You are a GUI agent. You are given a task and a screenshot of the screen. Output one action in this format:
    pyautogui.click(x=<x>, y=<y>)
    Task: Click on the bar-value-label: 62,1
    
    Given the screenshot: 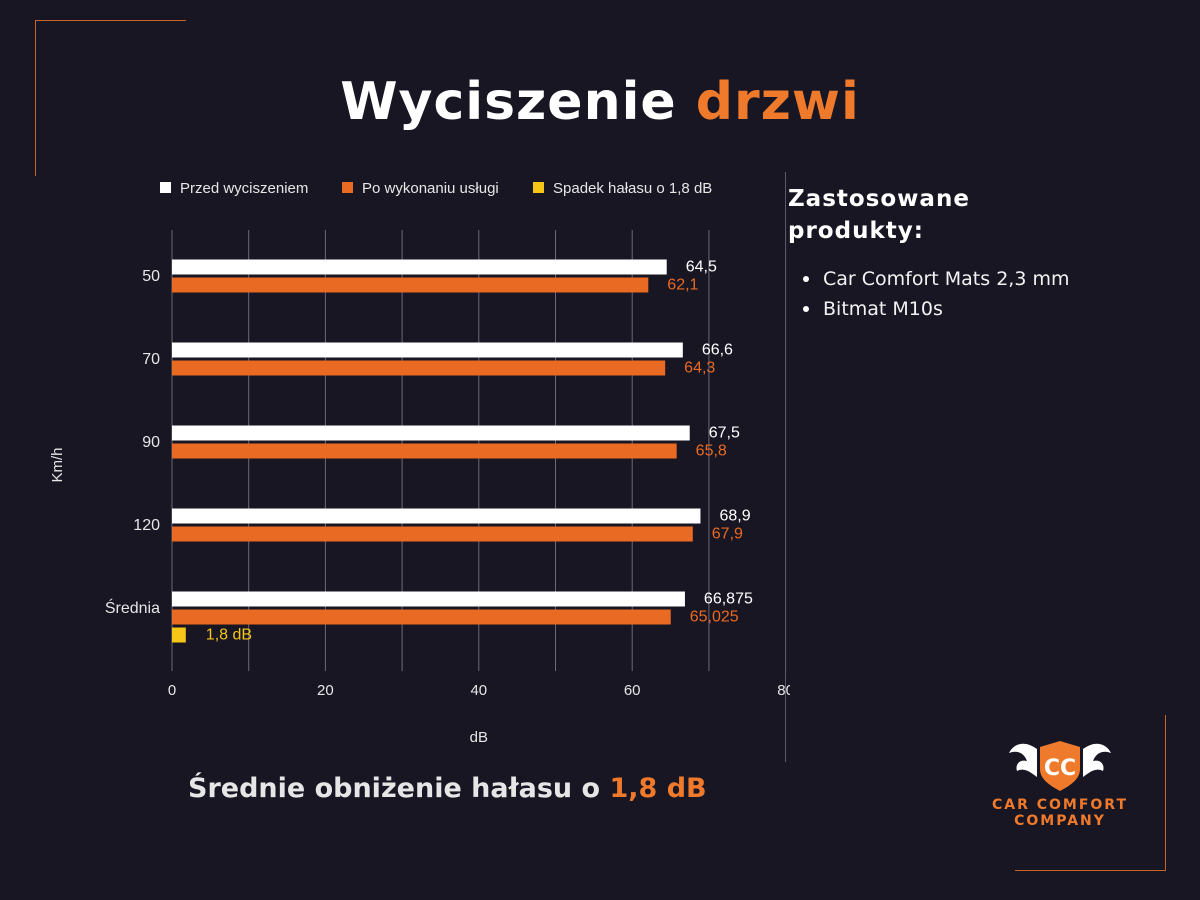 What is the action you would take?
    pyautogui.click(x=682, y=285)
    